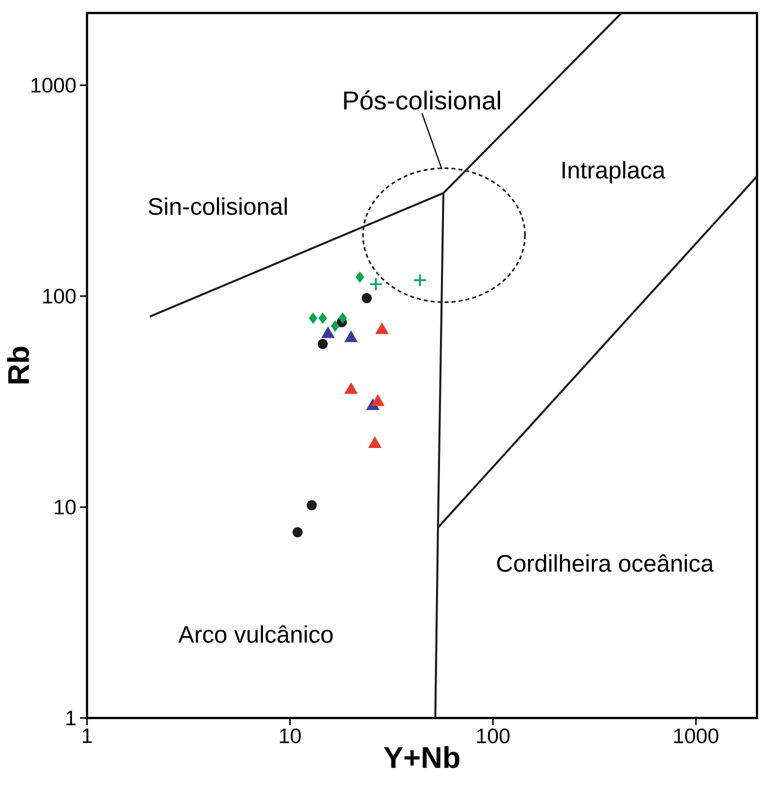  I want to click on annotation: Cordilheira oceânica, so click(605, 563).